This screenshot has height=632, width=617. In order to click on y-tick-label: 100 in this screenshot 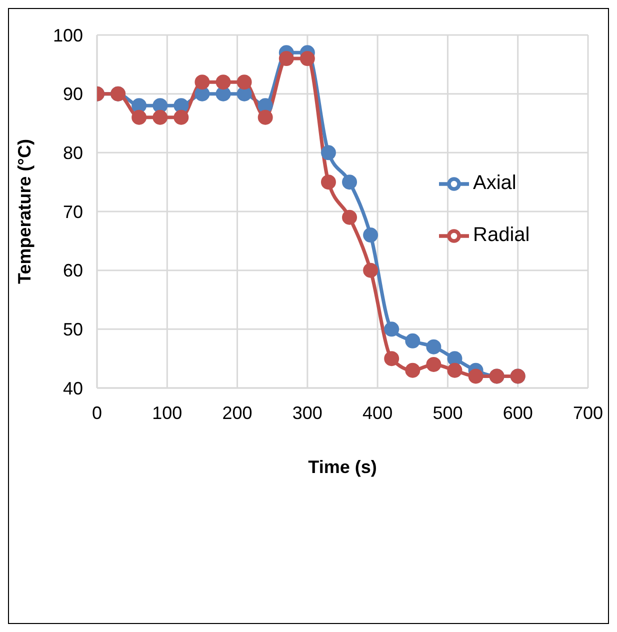, I will do `click(67, 35)`.